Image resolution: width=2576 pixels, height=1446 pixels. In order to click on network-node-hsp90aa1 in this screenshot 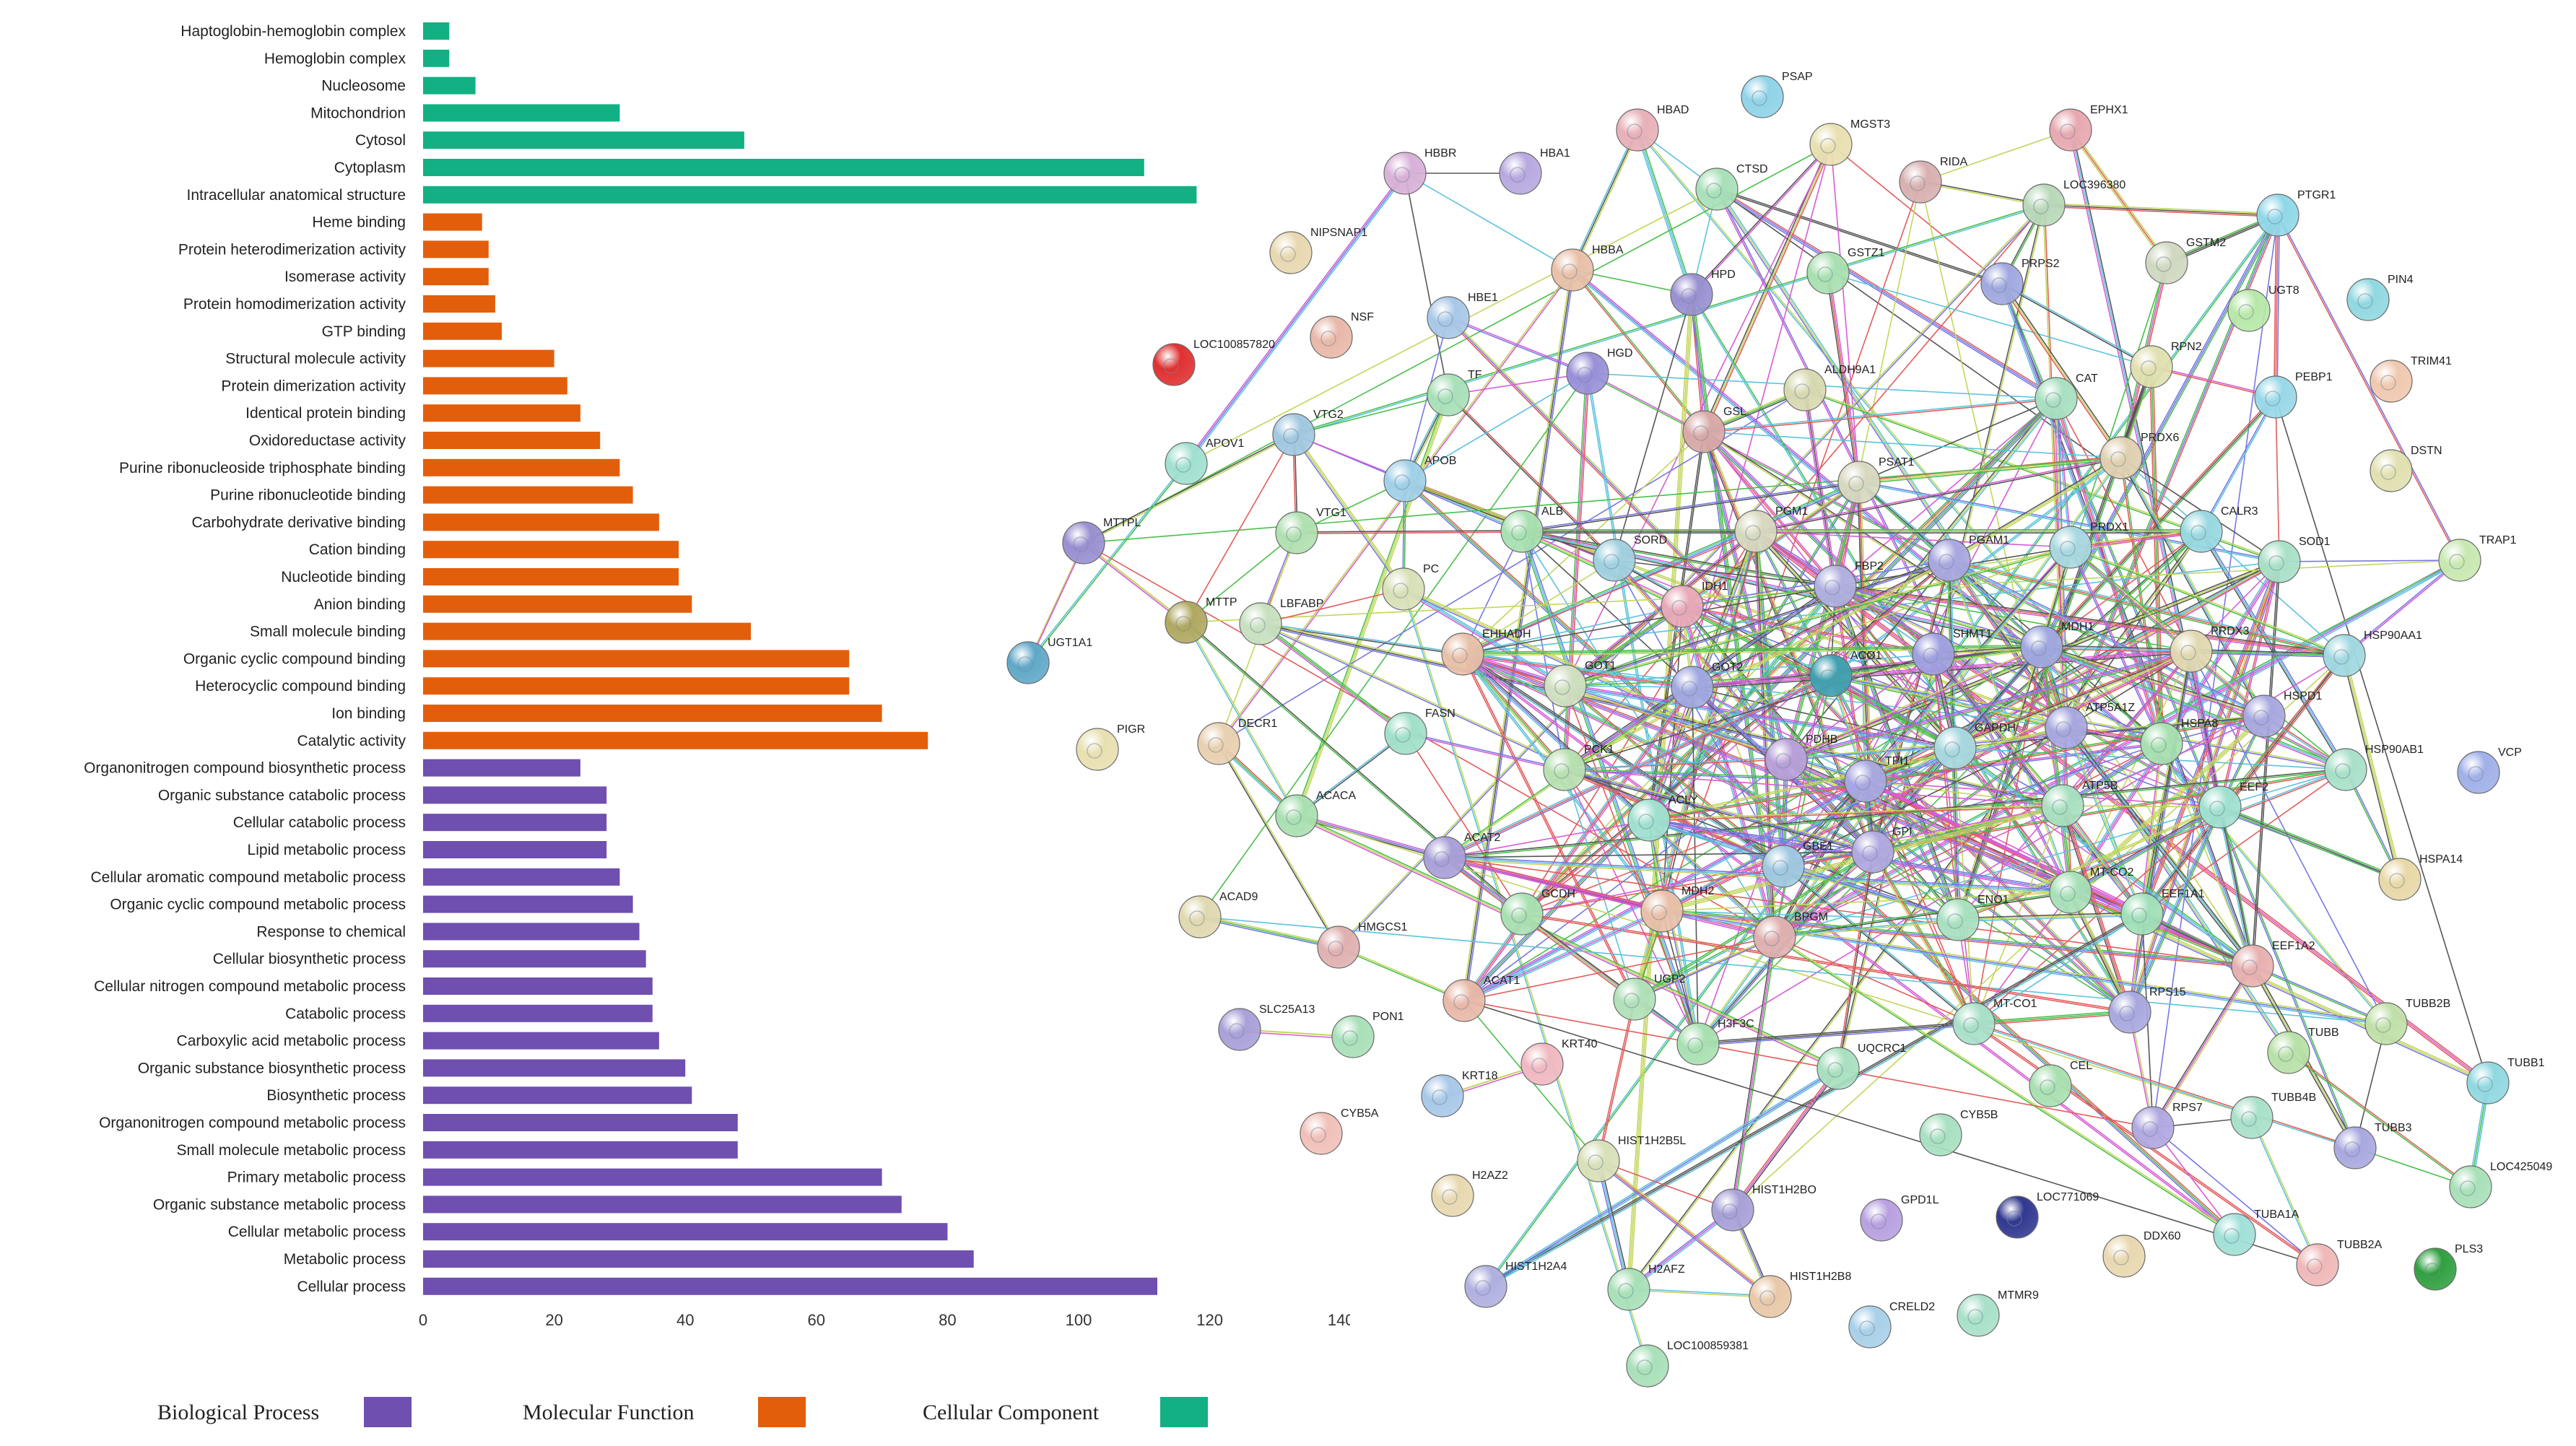, I will do `click(2344, 655)`.